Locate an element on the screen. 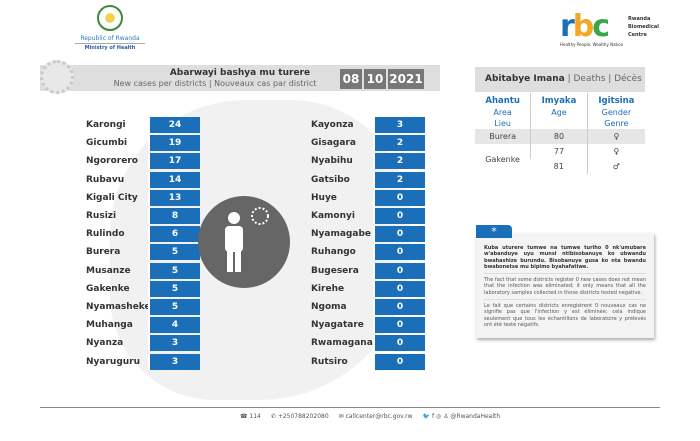 The width and height of the screenshot is (700, 441). h-fr: Lieu is located at coordinates (502, 123).